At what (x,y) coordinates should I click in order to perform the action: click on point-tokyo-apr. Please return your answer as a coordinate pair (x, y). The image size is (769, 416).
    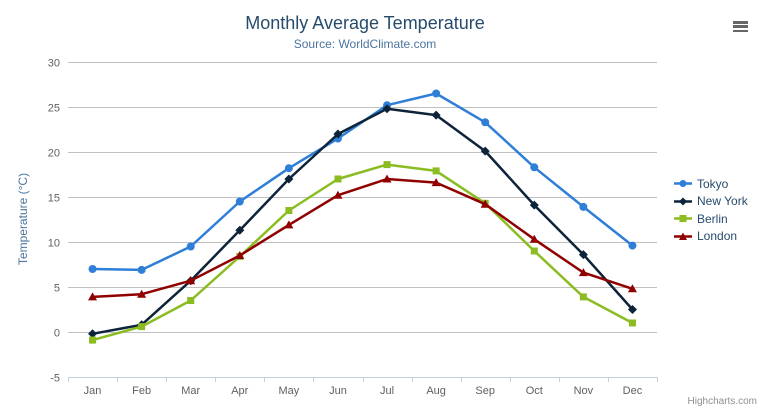
    Looking at the image, I should click on (239, 201).